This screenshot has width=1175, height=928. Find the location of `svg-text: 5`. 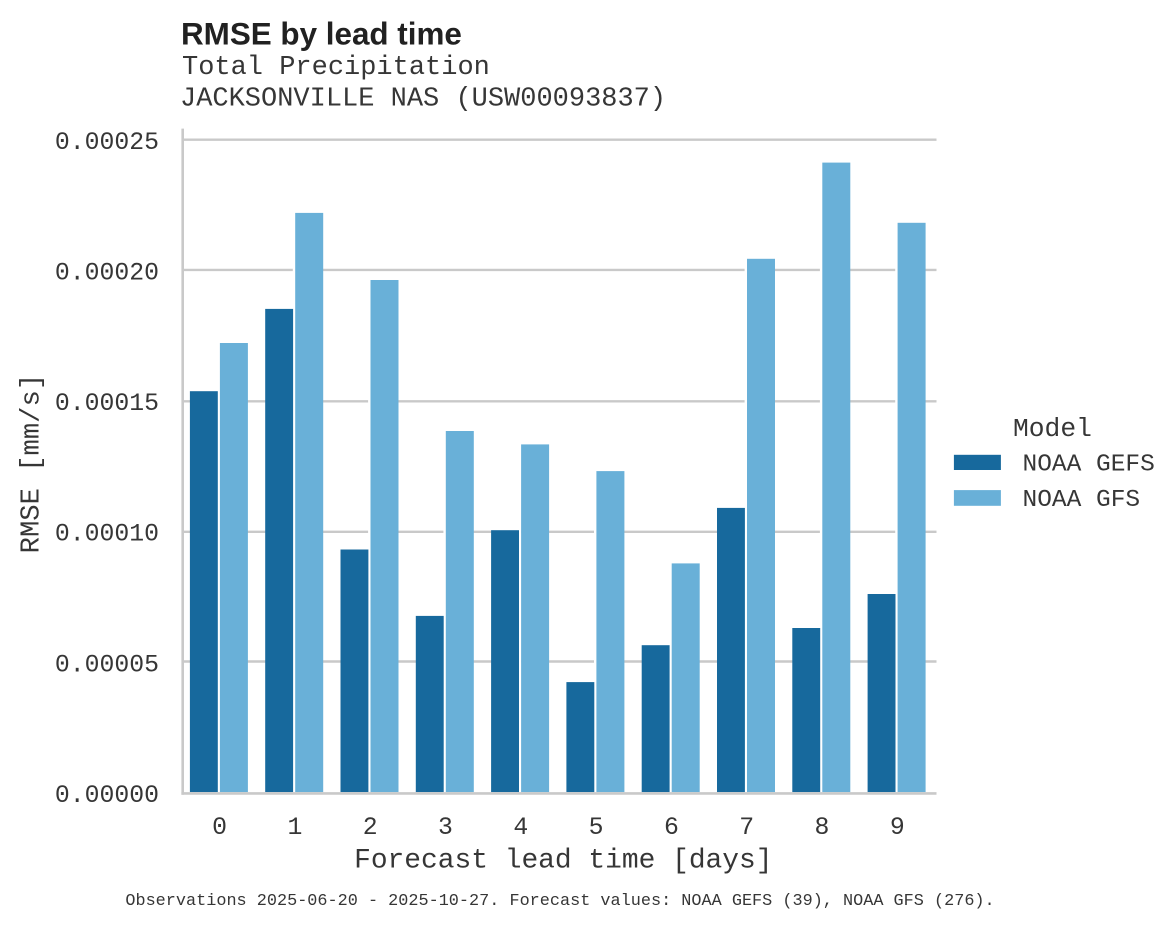

svg-text: 5 is located at coordinates (596, 828).